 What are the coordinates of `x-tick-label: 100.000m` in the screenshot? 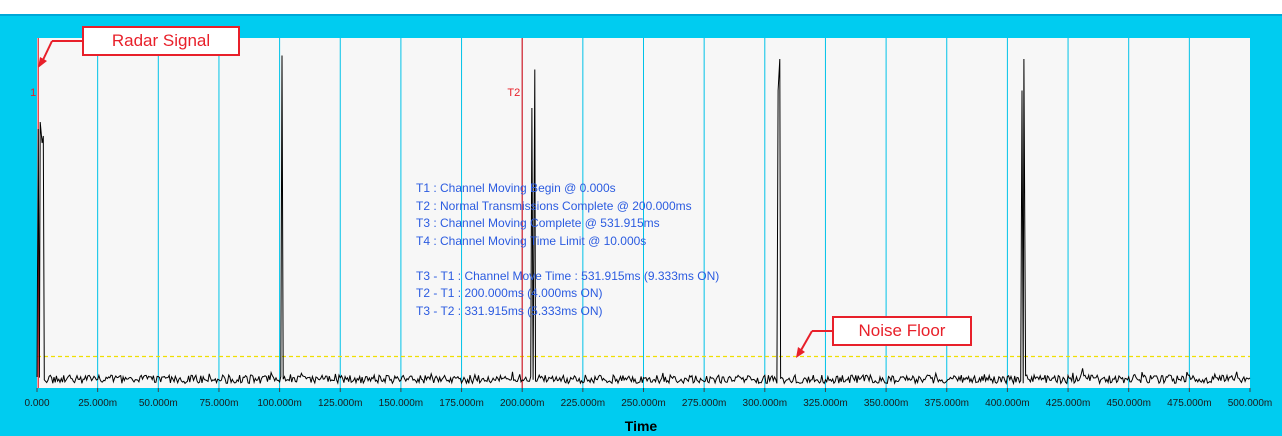 It's located at (279, 403).